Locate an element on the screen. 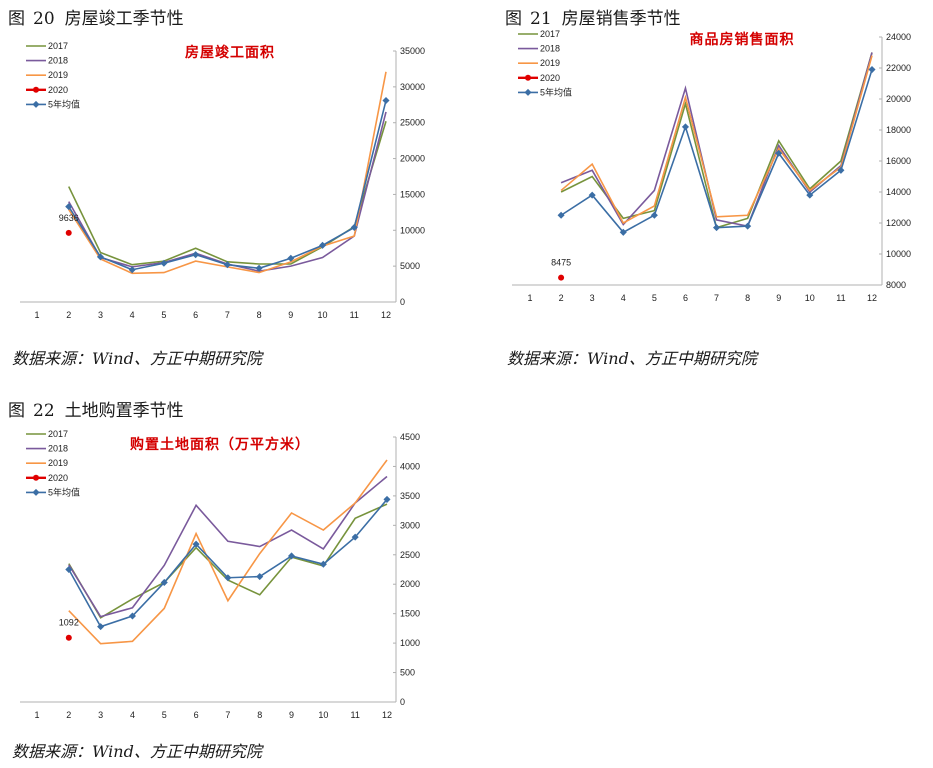 Image resolution: width=933 pixels, height=768 pixels. y-tick-label: 15000 is located at coordinates (412, 194).